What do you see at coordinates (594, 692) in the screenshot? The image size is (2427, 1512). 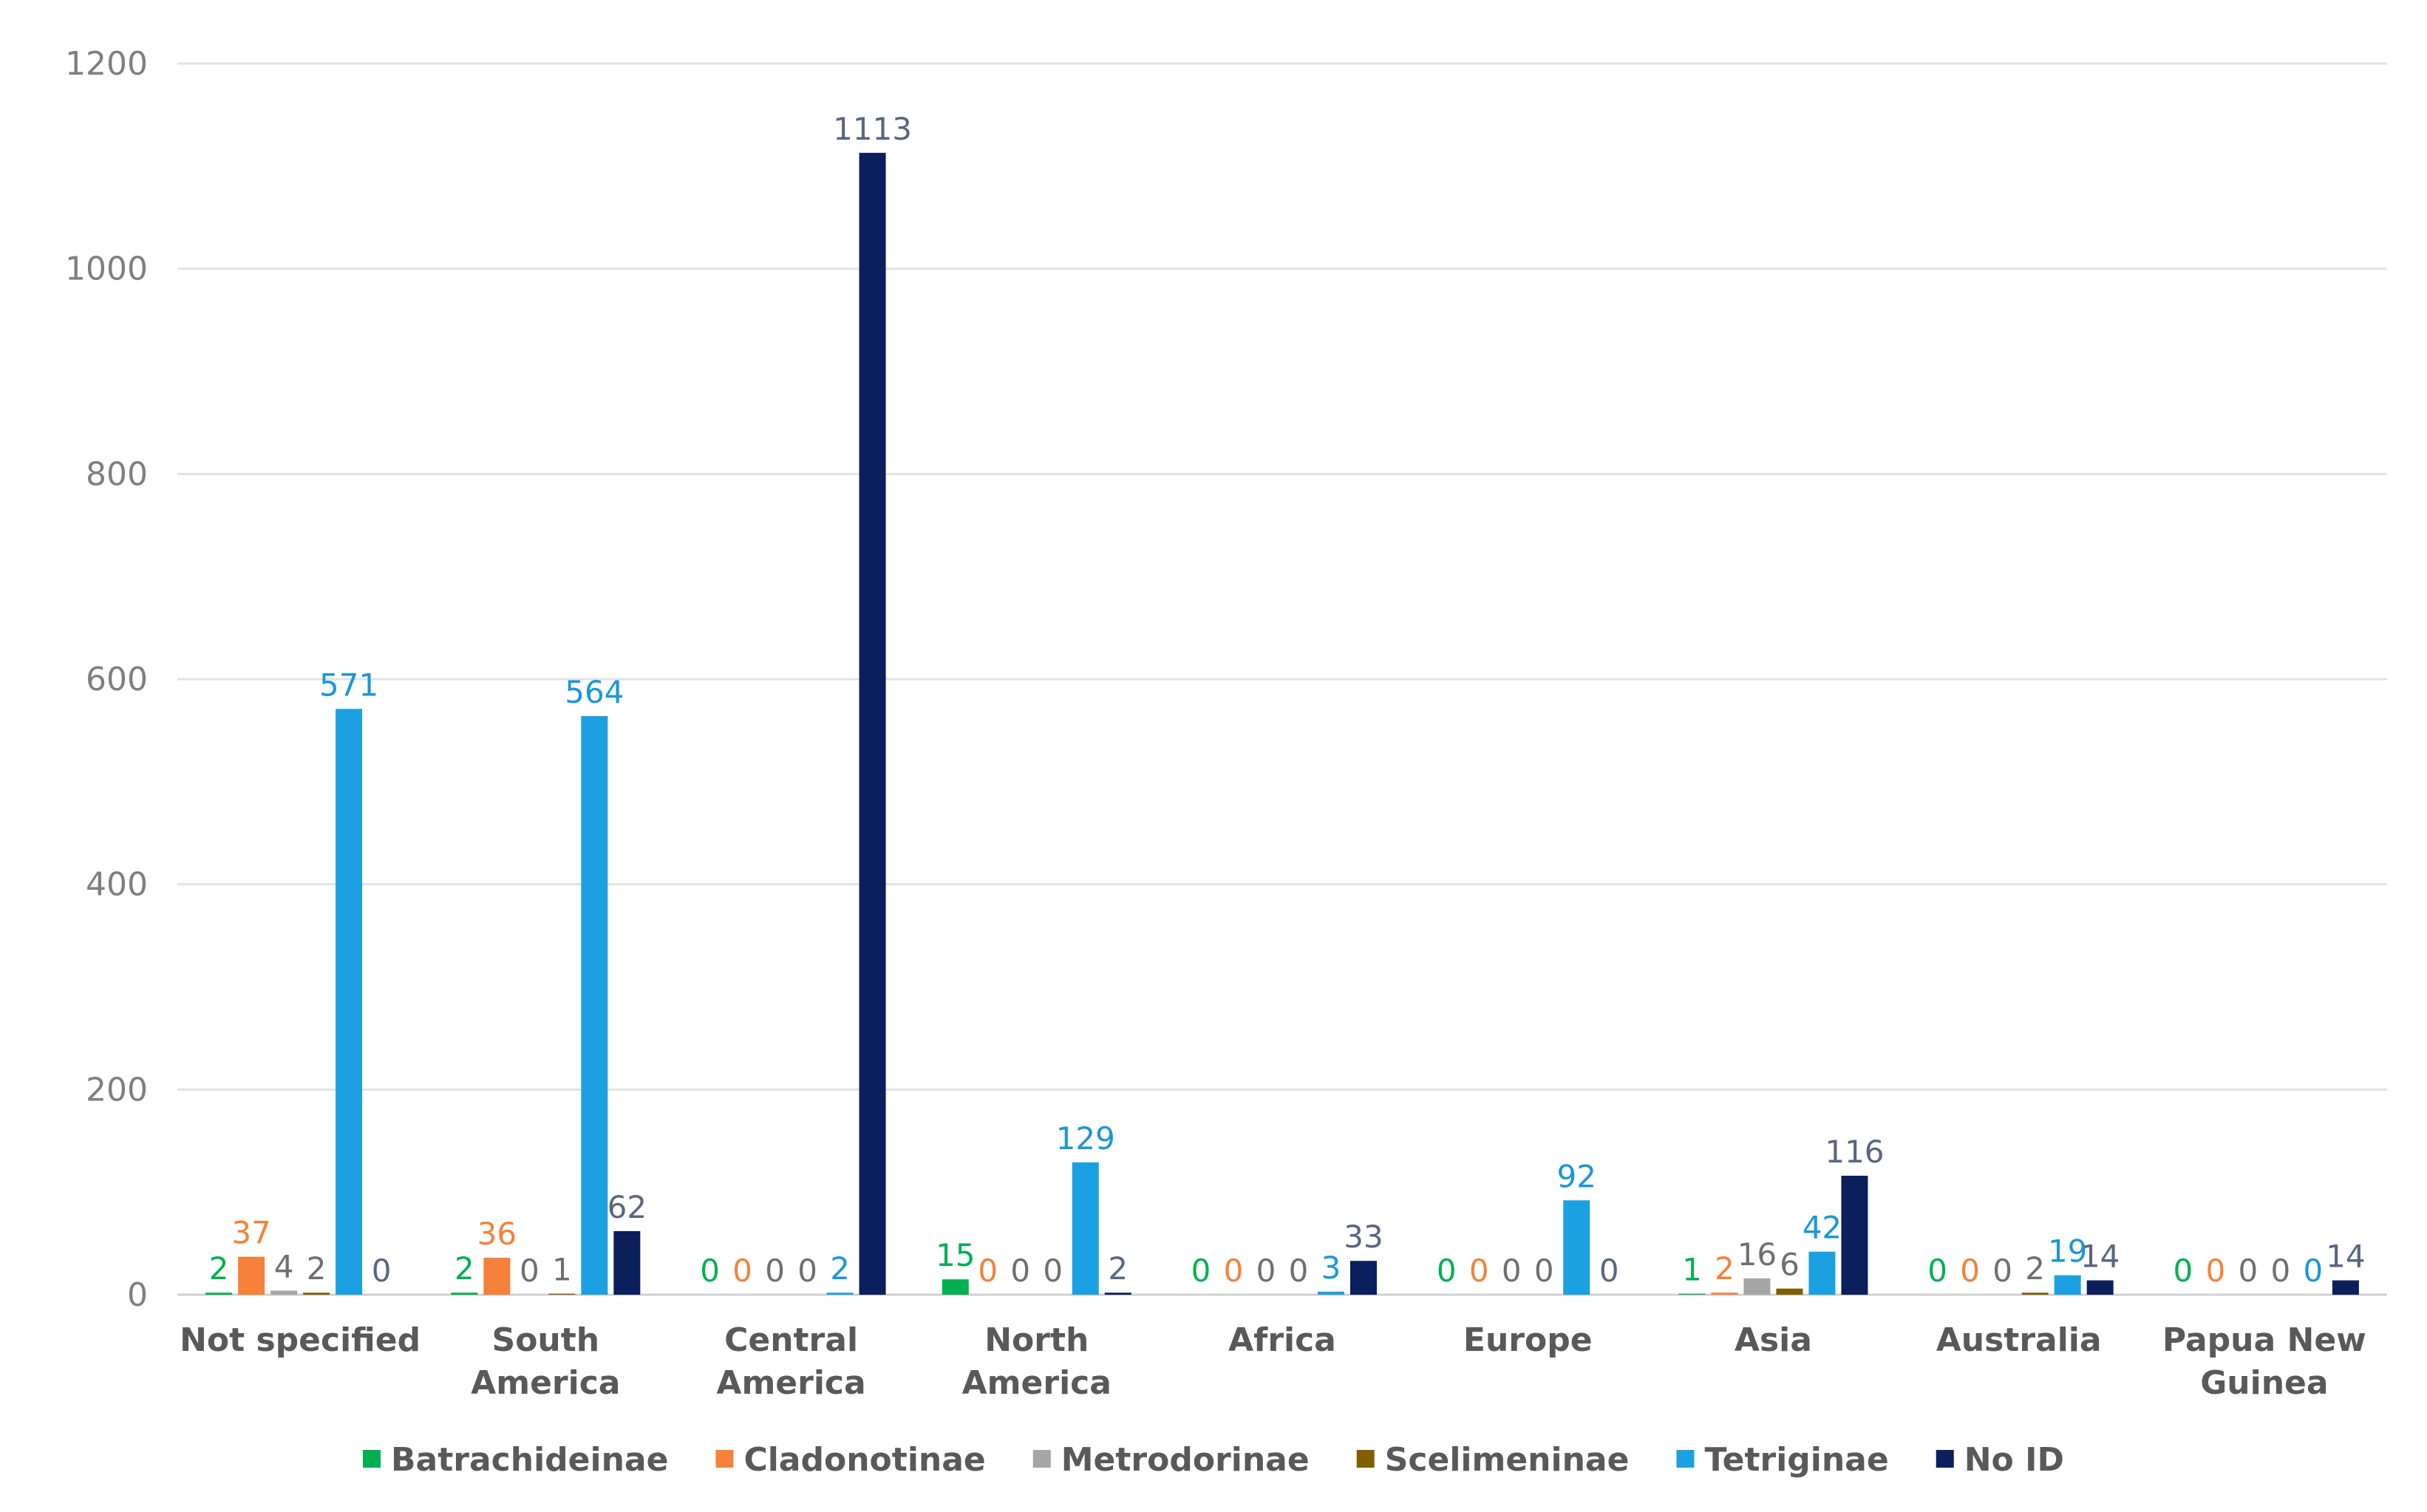 I see `data-label: 564` at bounding box center [594, 692].